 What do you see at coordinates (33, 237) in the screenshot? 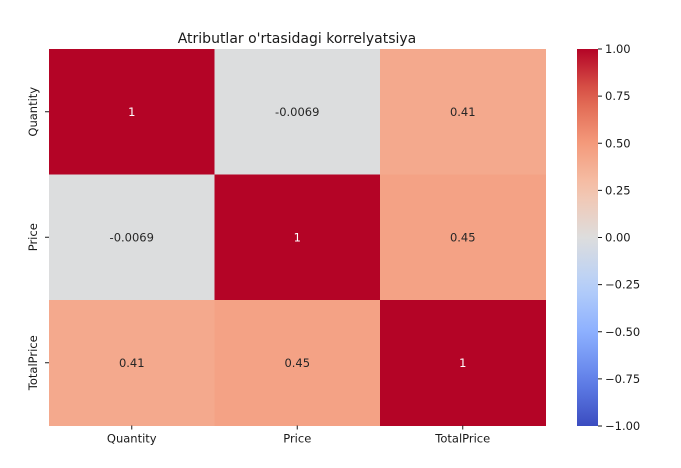
I see `y-tick-label: Price` at bounding box center [33, 237].